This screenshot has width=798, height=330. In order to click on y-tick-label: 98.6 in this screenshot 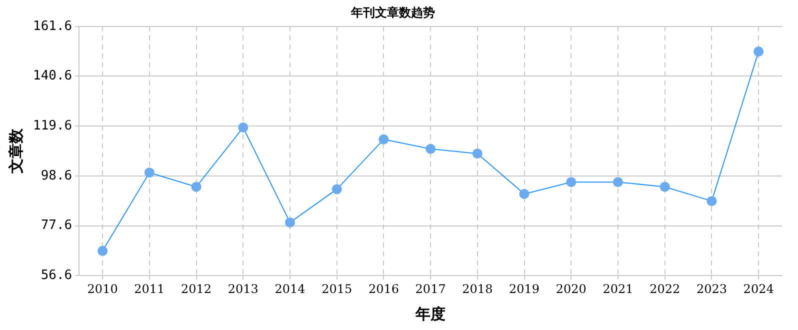, I will do `click(56, 176)`.